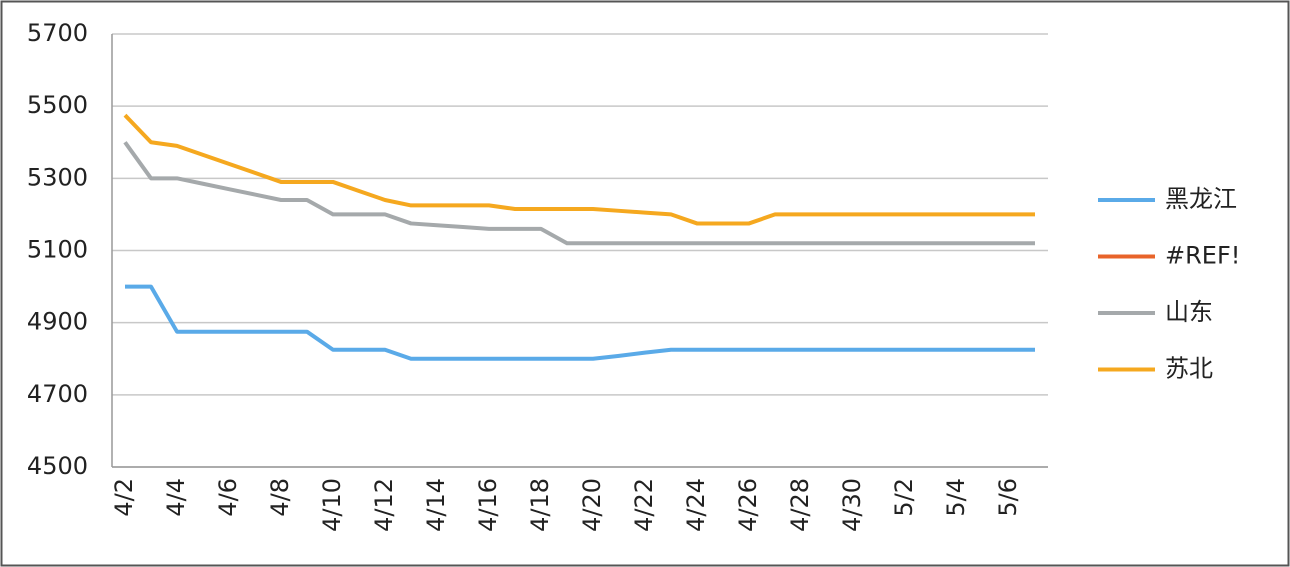 The image size is (1290, 567). Describe the element at coordinates (57, 33) in the screenshot. I see `y-tick-label: 5700` at that location.